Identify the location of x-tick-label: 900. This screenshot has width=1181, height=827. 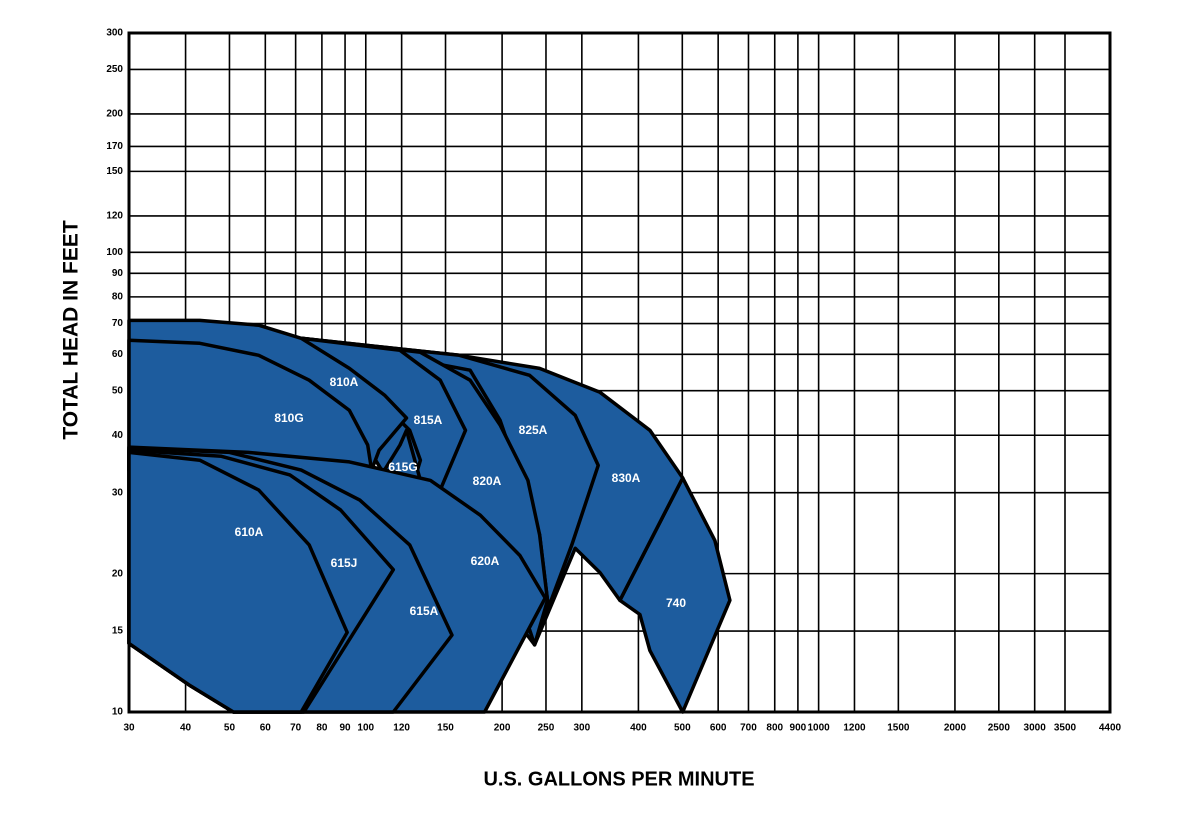
(798, 728).